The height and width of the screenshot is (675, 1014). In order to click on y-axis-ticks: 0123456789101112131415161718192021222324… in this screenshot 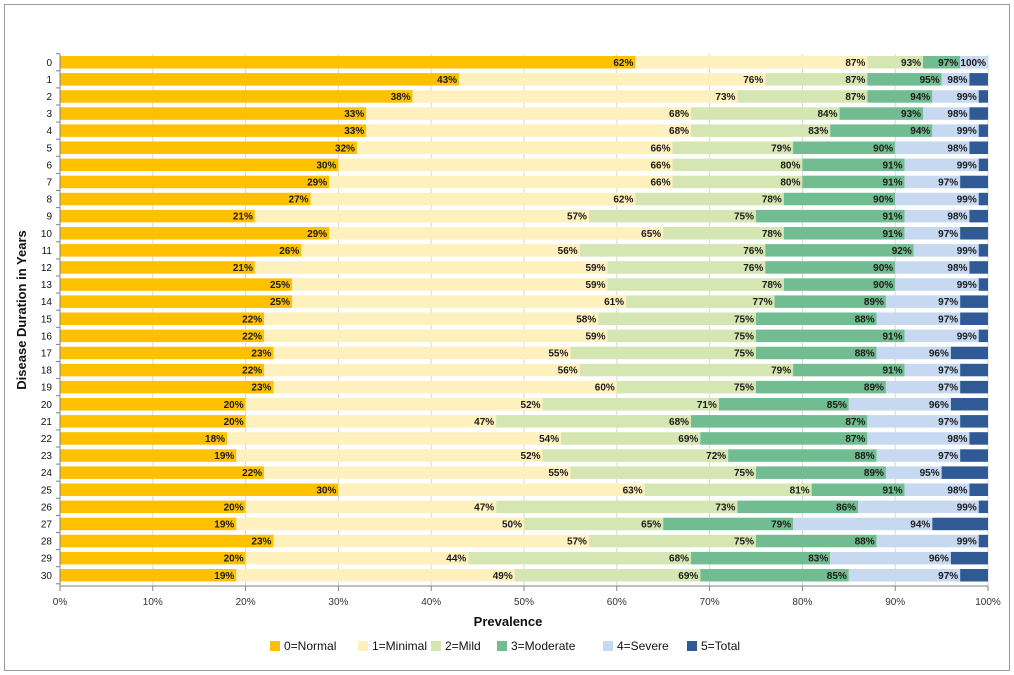, I will do `click(50, 319)`.